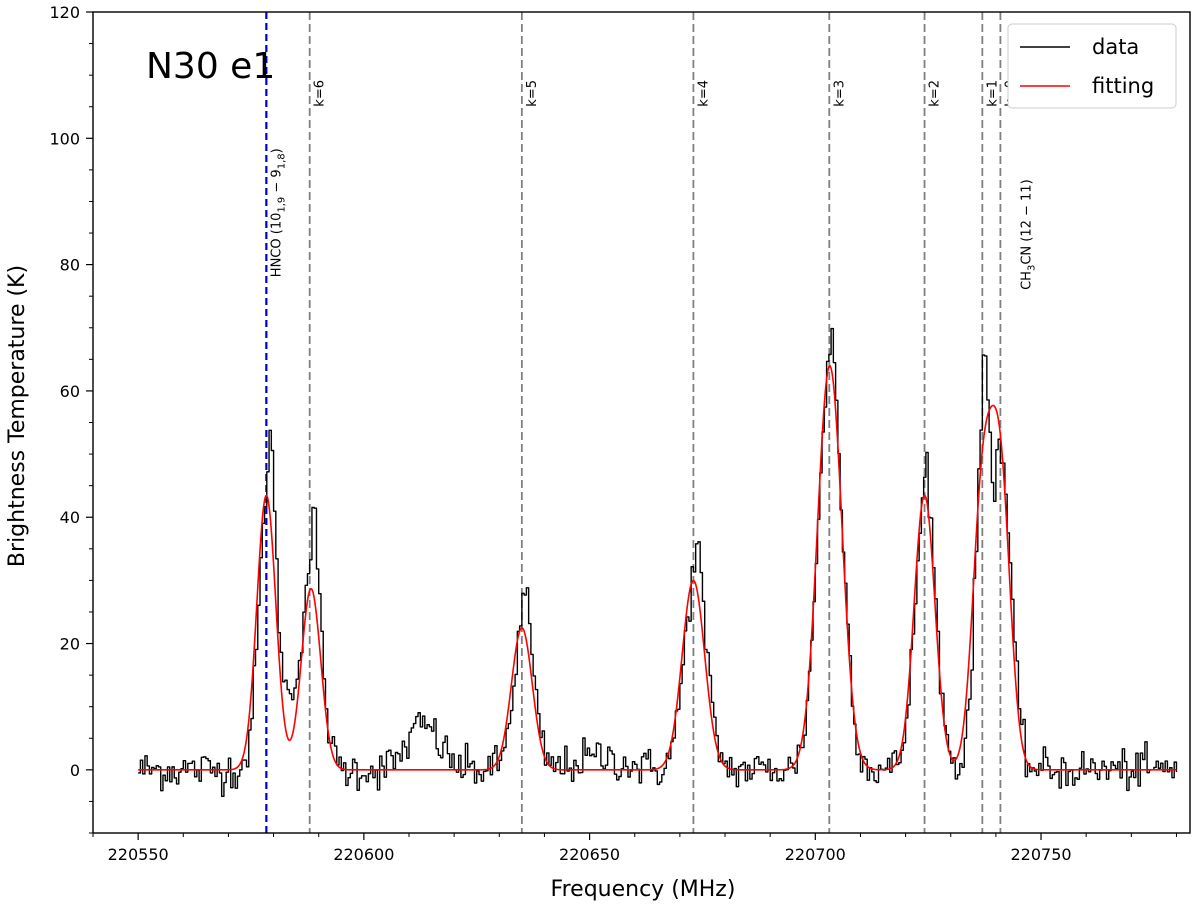 The image size is (1200, 906). I want to click on legend: data fitting, so click(1092, 66).